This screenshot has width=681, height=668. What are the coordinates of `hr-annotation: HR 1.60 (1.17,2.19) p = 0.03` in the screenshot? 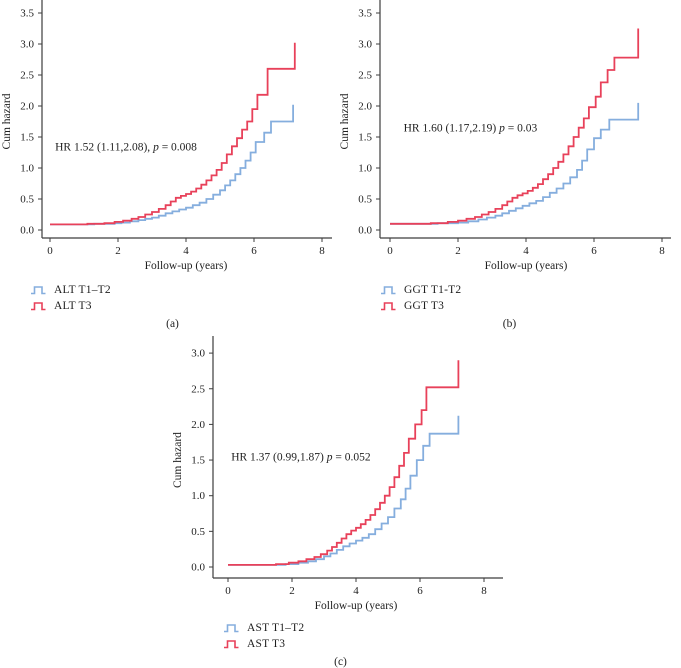 It's located at (471, 129).